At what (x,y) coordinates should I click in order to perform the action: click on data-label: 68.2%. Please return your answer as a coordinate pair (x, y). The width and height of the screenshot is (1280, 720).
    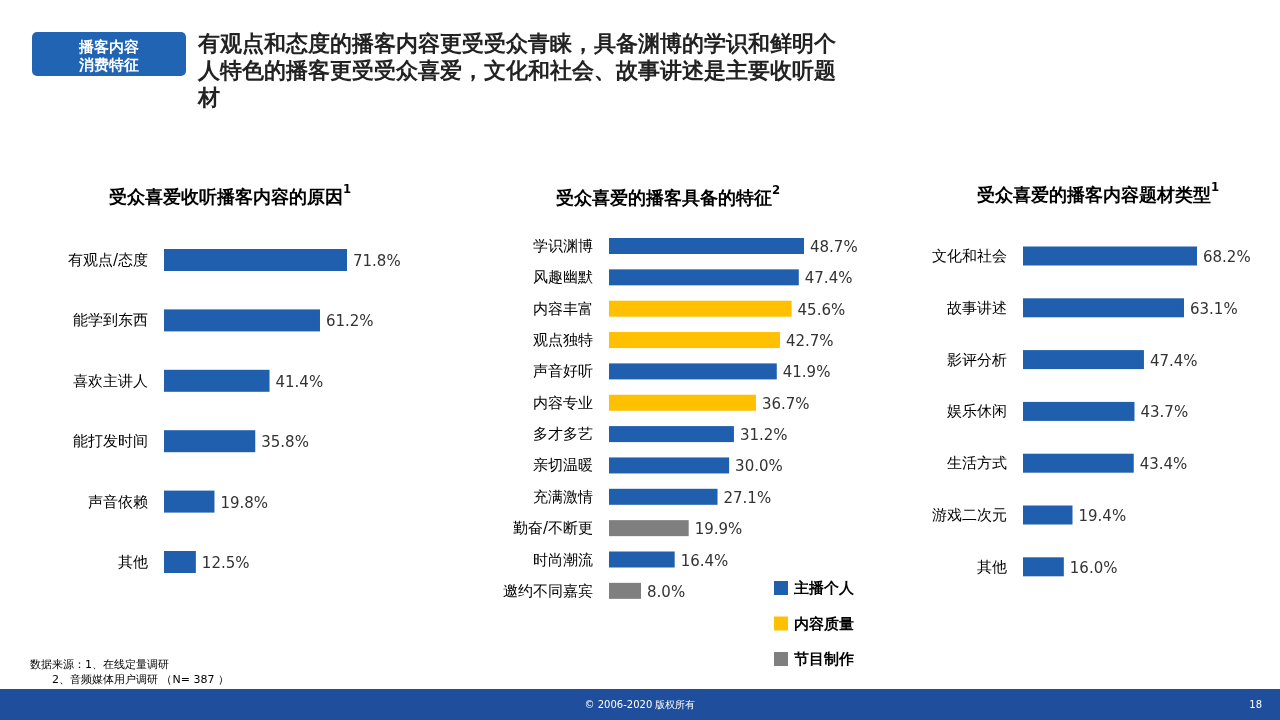
    Looking at the image, I should click on (1227, 257).